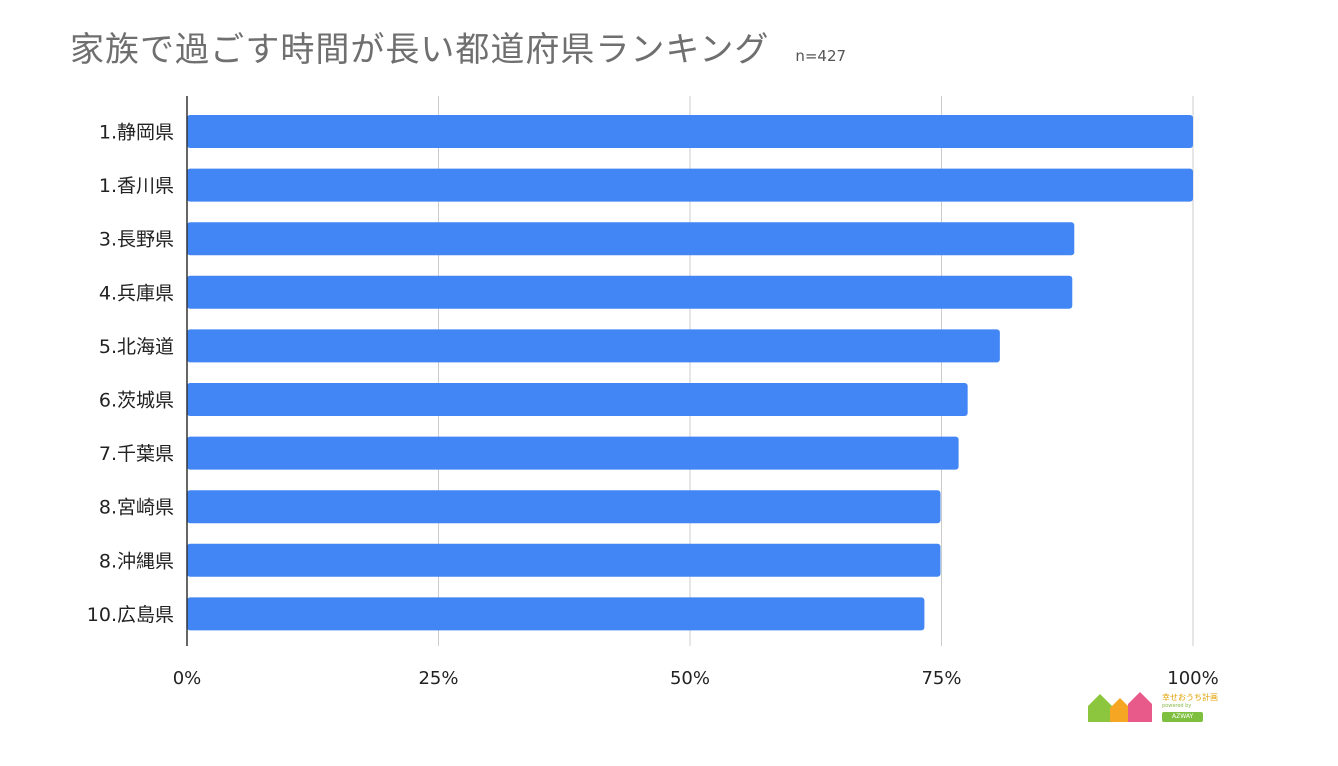  What do you see at coordinates (136, 133) in the screenshot?
I see `category-label: 1.静岡県` at bounding box center [136, 133].